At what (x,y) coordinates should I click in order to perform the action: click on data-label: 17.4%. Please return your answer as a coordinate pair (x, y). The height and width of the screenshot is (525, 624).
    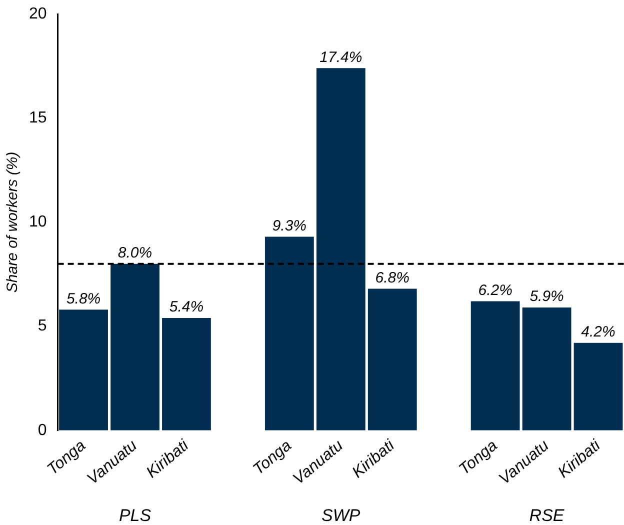
    Looking at the image, I should click on (341, 57).